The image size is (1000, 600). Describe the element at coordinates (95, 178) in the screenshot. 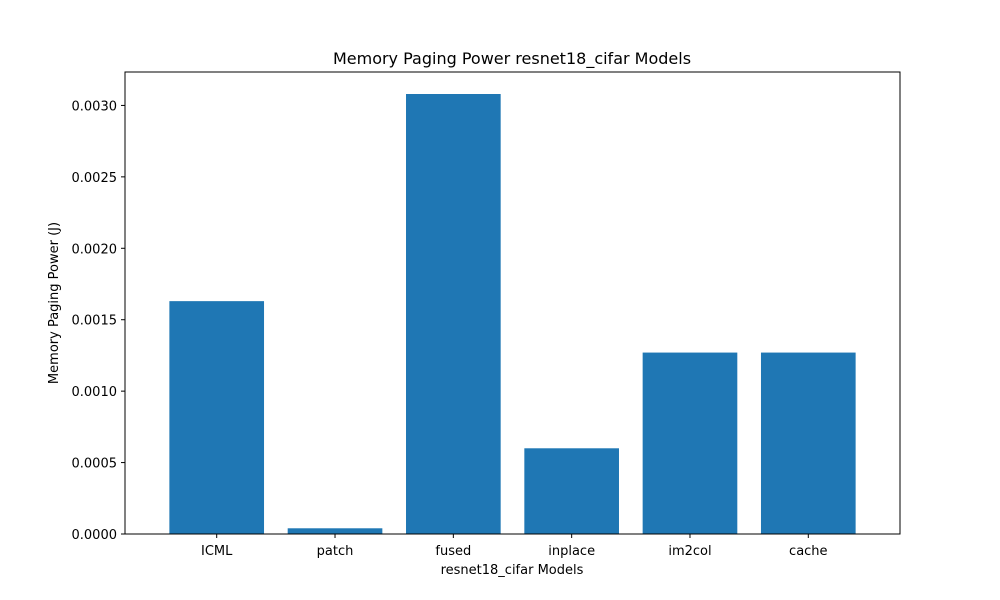

I see `y-tick-label: 0.0025` at that location.